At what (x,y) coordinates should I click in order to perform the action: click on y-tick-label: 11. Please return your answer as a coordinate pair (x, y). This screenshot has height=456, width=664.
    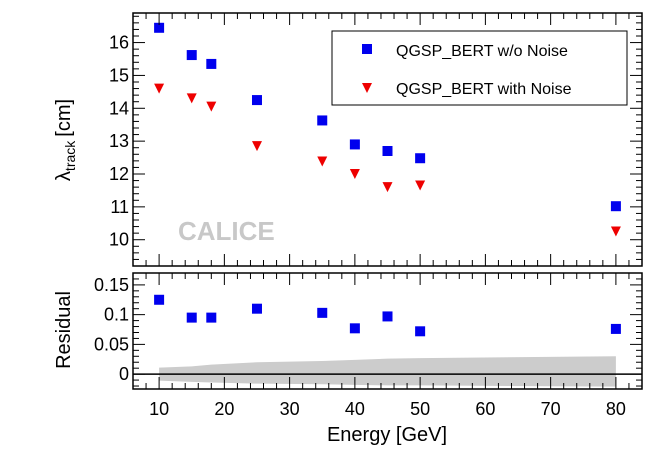
    Looking at the image, I should click on (119, 207).